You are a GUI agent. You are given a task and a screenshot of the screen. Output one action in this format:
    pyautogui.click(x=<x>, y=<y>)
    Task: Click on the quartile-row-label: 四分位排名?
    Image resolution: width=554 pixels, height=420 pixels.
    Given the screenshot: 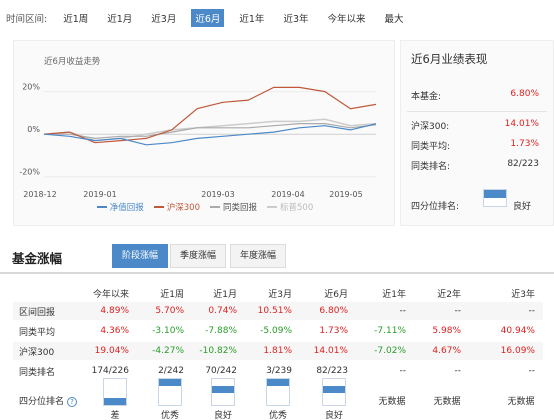 What is the action you would take?
    pyautogui.click(x=48, y=400)
    